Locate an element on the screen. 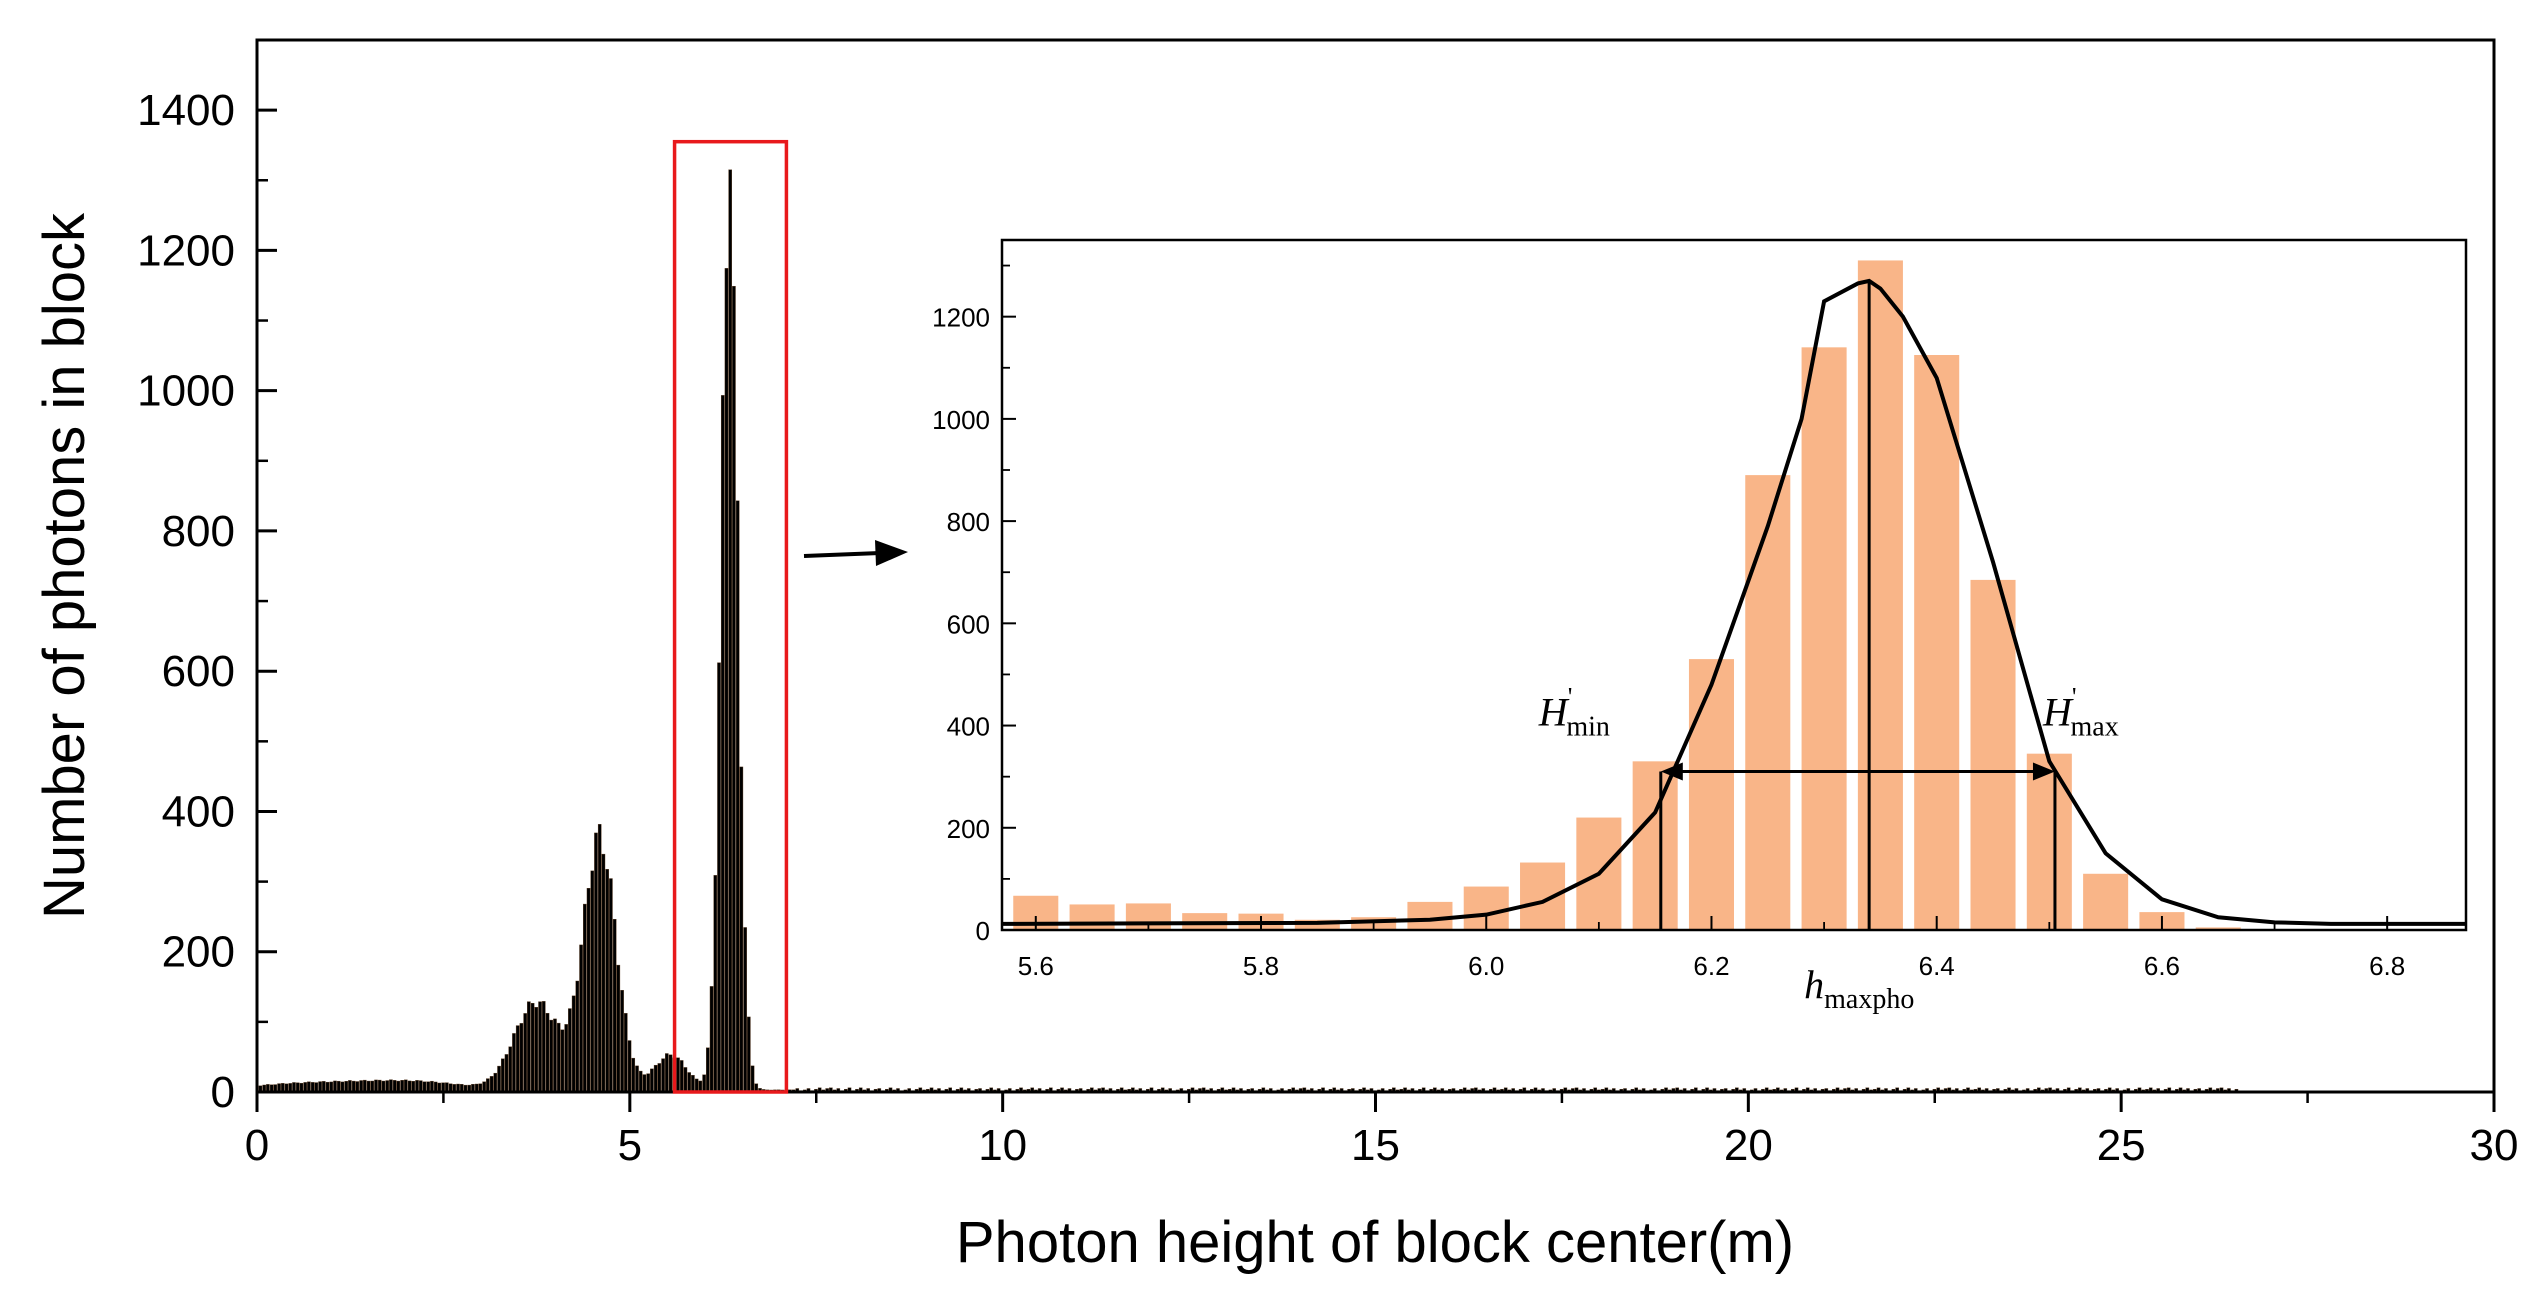 Image resolution: width=2546 pixels, height=1303 pixels. inset-x-ticks: 5.6 5.8 6.0 6.2 6.4 6.6 6.8 is located at coordinates (1711, 948).